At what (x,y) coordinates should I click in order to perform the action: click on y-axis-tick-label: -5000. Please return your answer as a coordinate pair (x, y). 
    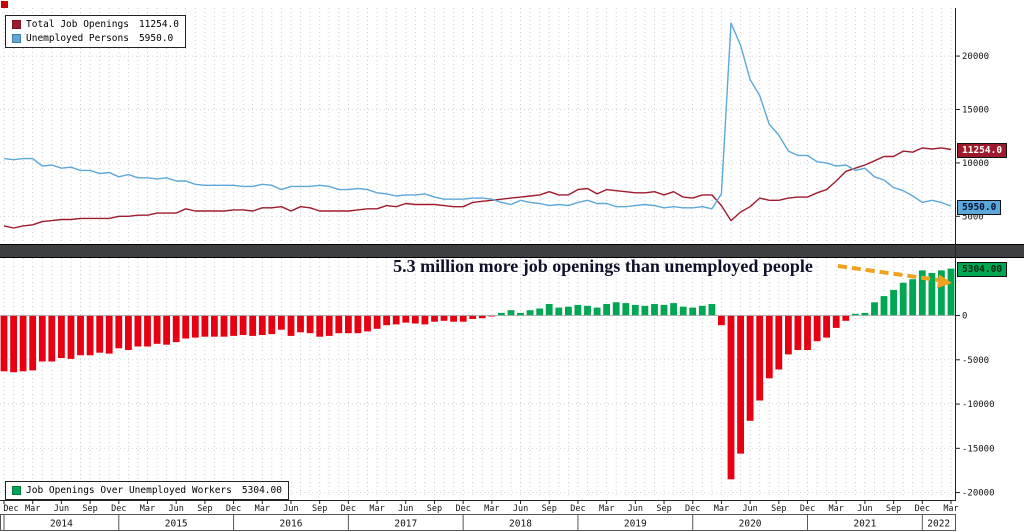
    Looking at the image, I should click on (975, 361).